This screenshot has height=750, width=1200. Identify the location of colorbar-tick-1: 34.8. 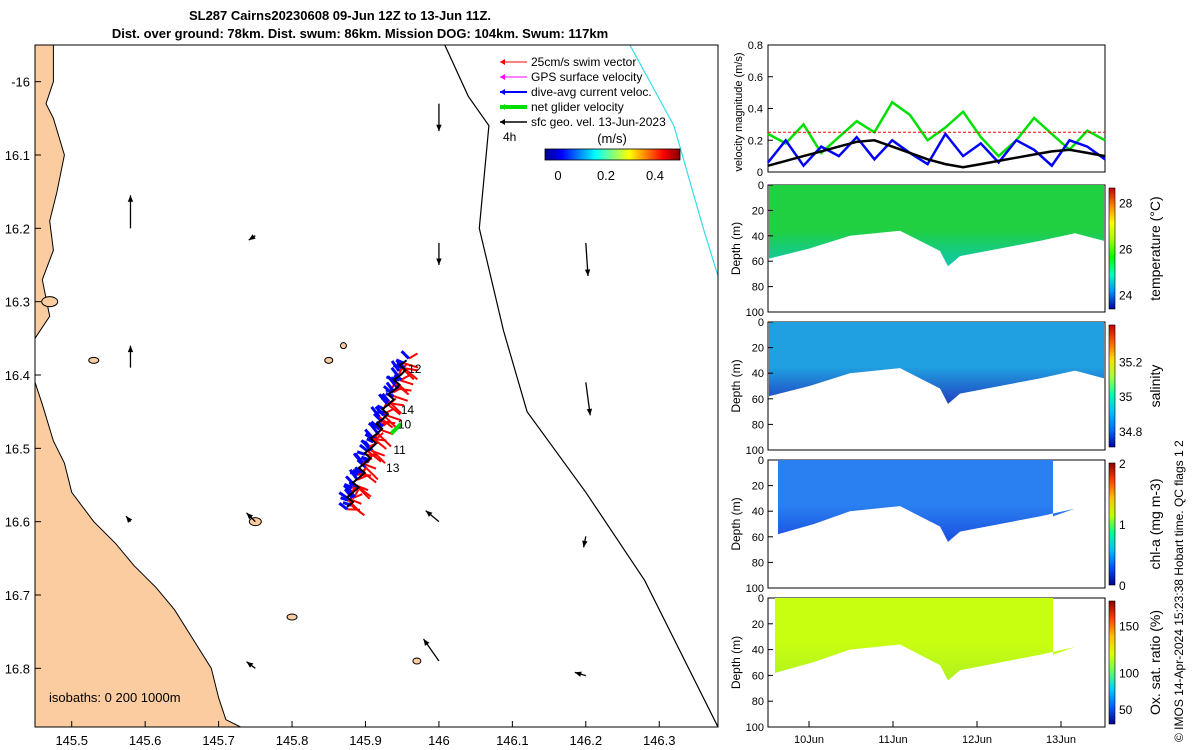
(1131, 432).